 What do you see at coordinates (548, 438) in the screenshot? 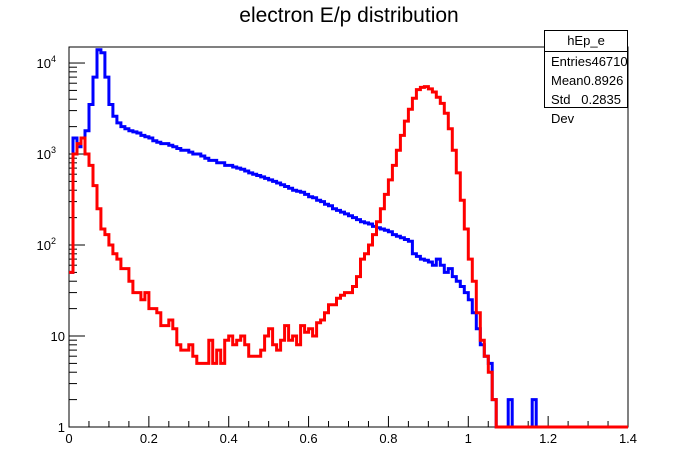
I see `x-tick-label: 1.2` at bounding box center [548, 438].